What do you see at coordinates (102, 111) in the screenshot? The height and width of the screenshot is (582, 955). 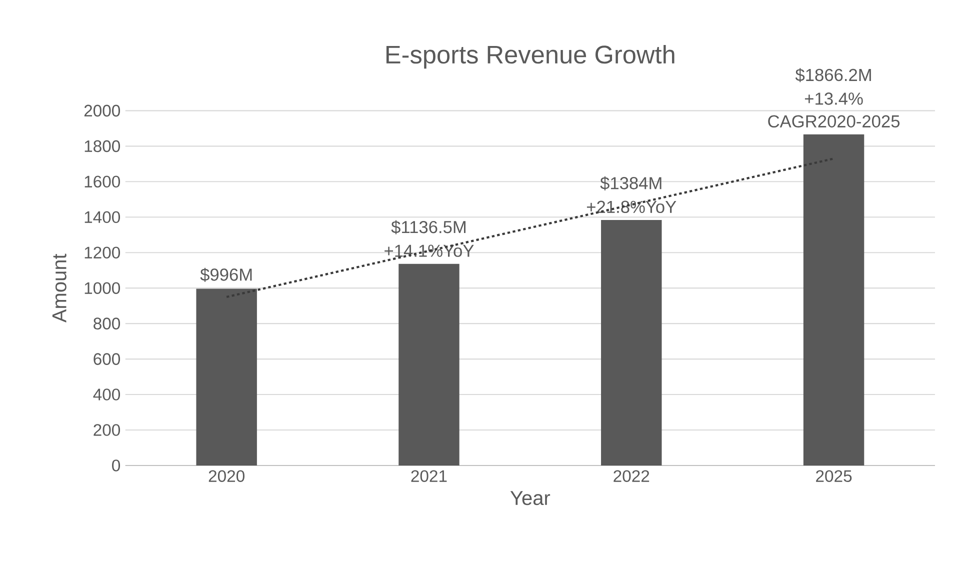 I see `y-tick-label: 2000` at bounding box center [102, 111].